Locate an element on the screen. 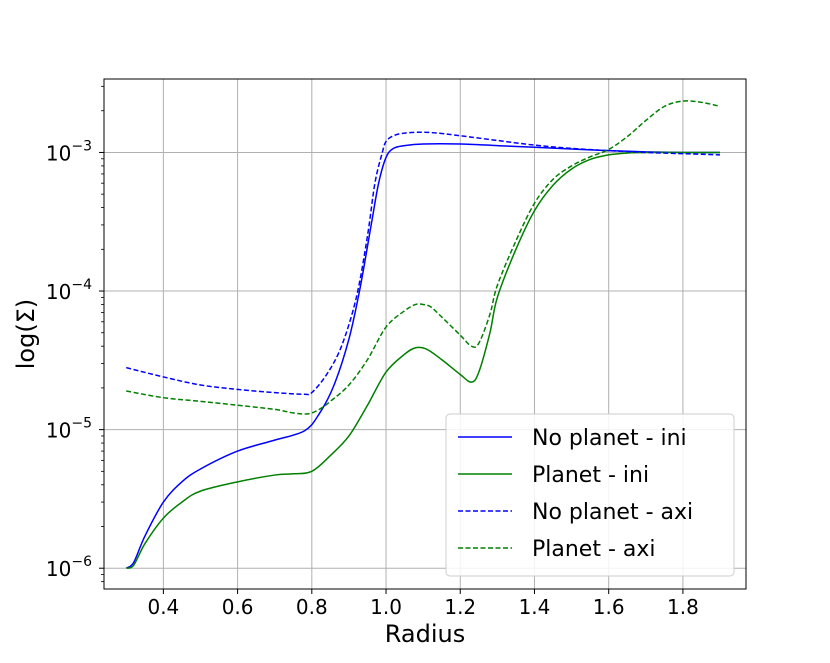  x-tick-label: 1.6 is located at coordinates (609, 607).